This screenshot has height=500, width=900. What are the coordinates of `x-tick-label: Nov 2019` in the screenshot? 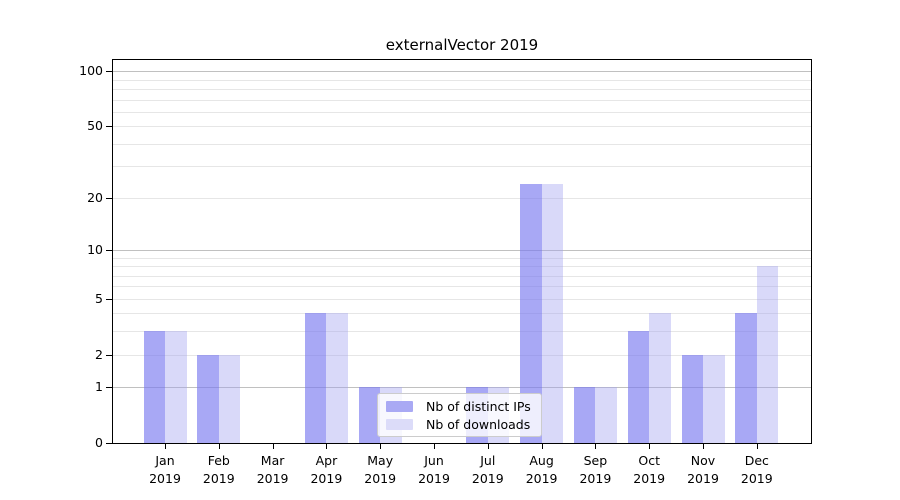 It's located at (703, 470).